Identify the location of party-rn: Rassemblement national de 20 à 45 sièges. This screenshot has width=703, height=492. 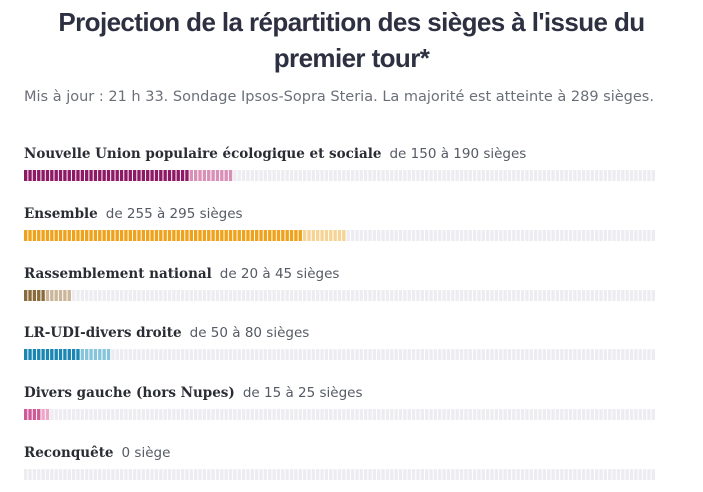
(344, 282).